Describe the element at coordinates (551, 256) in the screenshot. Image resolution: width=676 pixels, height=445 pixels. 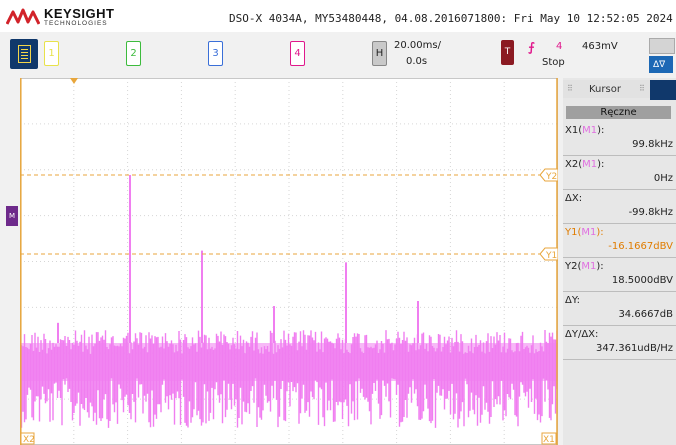
I see `cursor-y1-tag: Y1` at that location.